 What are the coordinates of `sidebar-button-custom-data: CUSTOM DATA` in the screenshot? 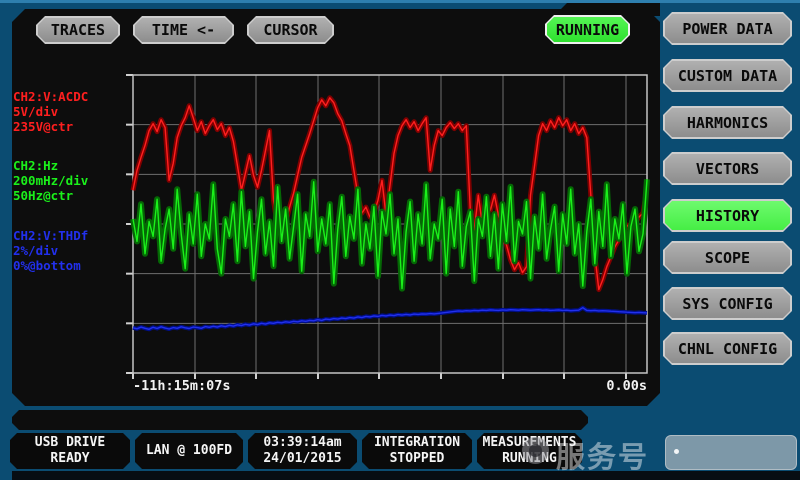 It's located at (727, 75).